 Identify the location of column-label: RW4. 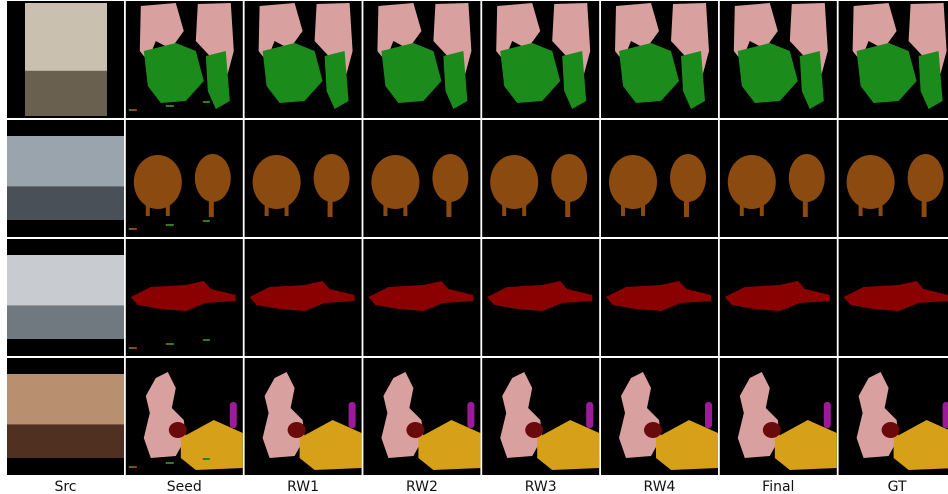
(660, 486).